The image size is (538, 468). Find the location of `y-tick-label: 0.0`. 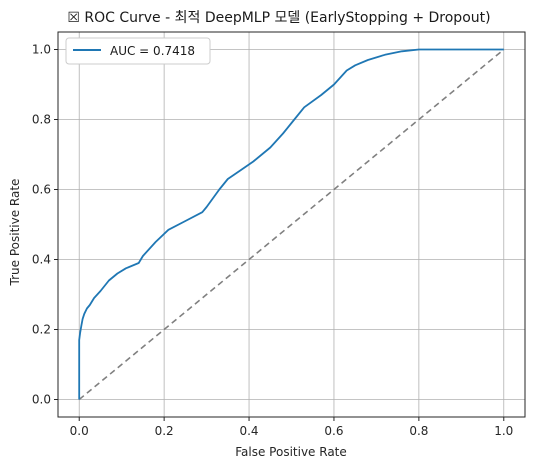

y-tick-label: 0.0 is located at coordinates (41, 400).